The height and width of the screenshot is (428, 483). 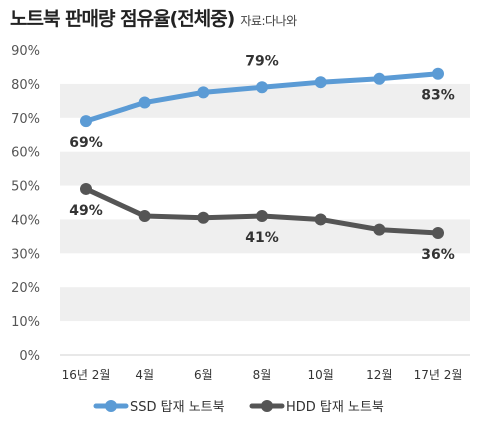 I want to click on data-label: 83%, so click(x=438, y=96).